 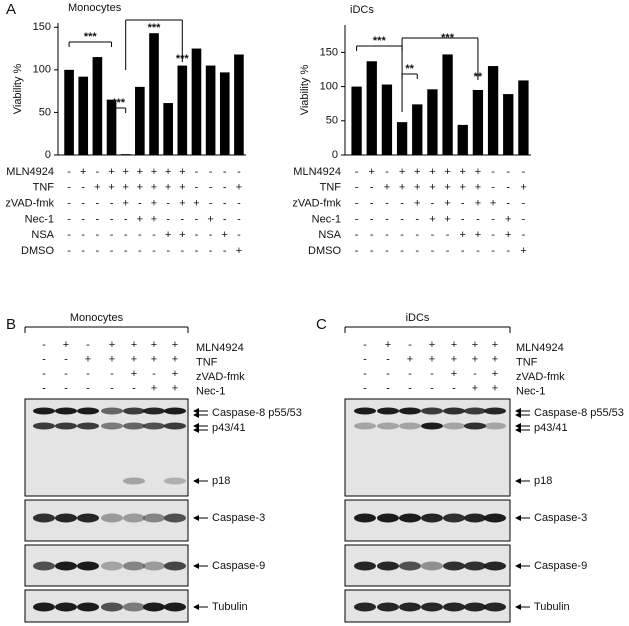 What do you see at coordinates (579, 413) in the screenshot?
I see `band-label: Caspase-8 p55/53` at bounding box center [579, 413].